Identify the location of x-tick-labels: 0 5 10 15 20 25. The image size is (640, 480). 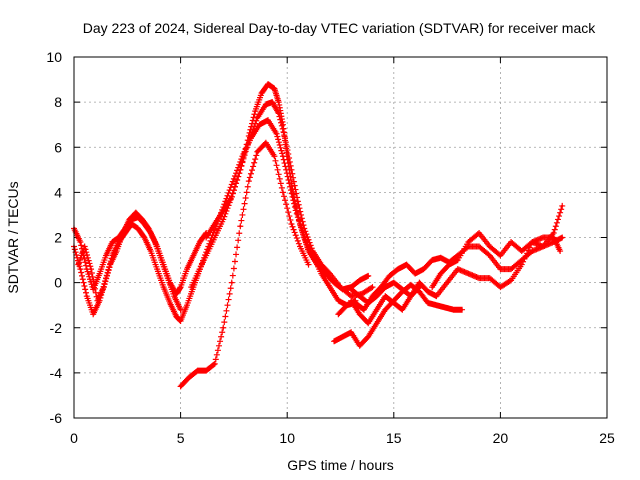
(342, 438).